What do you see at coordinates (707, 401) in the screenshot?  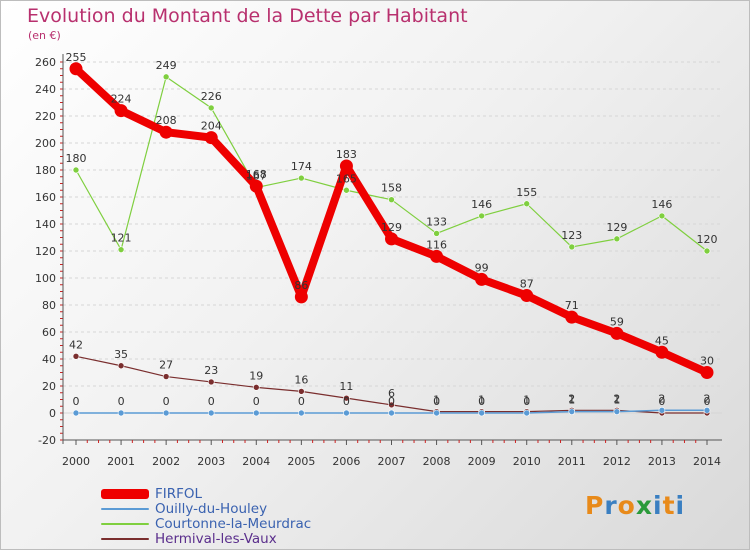 I see `data-label-hermival-les-vaux: 0` at bounding box center [707, 401].